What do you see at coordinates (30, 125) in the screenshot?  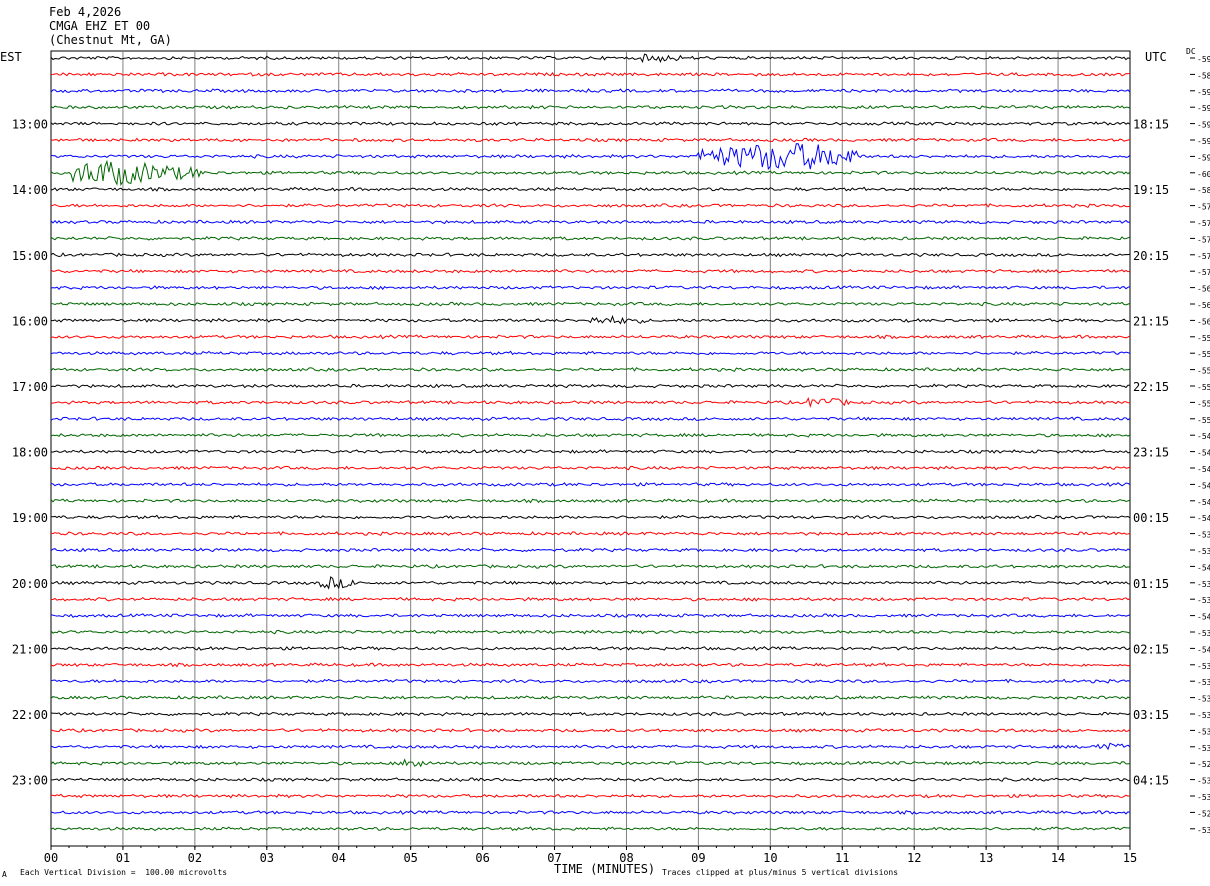 I see `left-hour-label: 13:00` at bounding box center [30, 125].